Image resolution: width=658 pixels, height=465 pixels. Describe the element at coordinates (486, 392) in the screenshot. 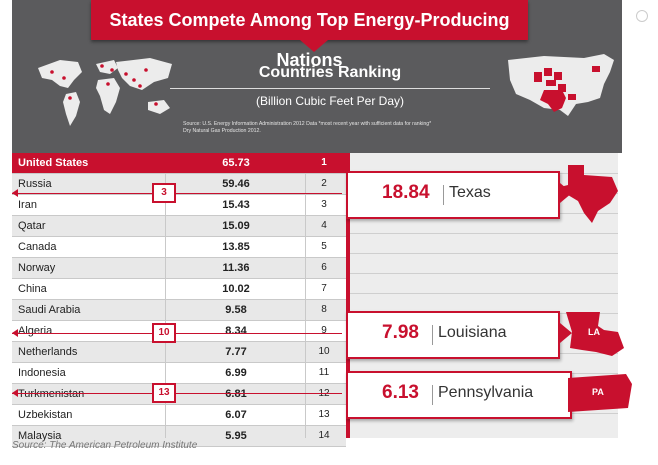

I see `state-name: Pennsylvania` at that location.